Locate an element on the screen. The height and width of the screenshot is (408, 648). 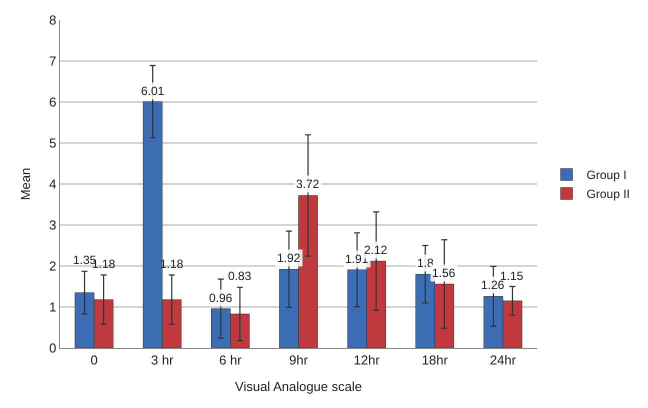
y-tick-label: 2 is located at coordinates (52, 266).